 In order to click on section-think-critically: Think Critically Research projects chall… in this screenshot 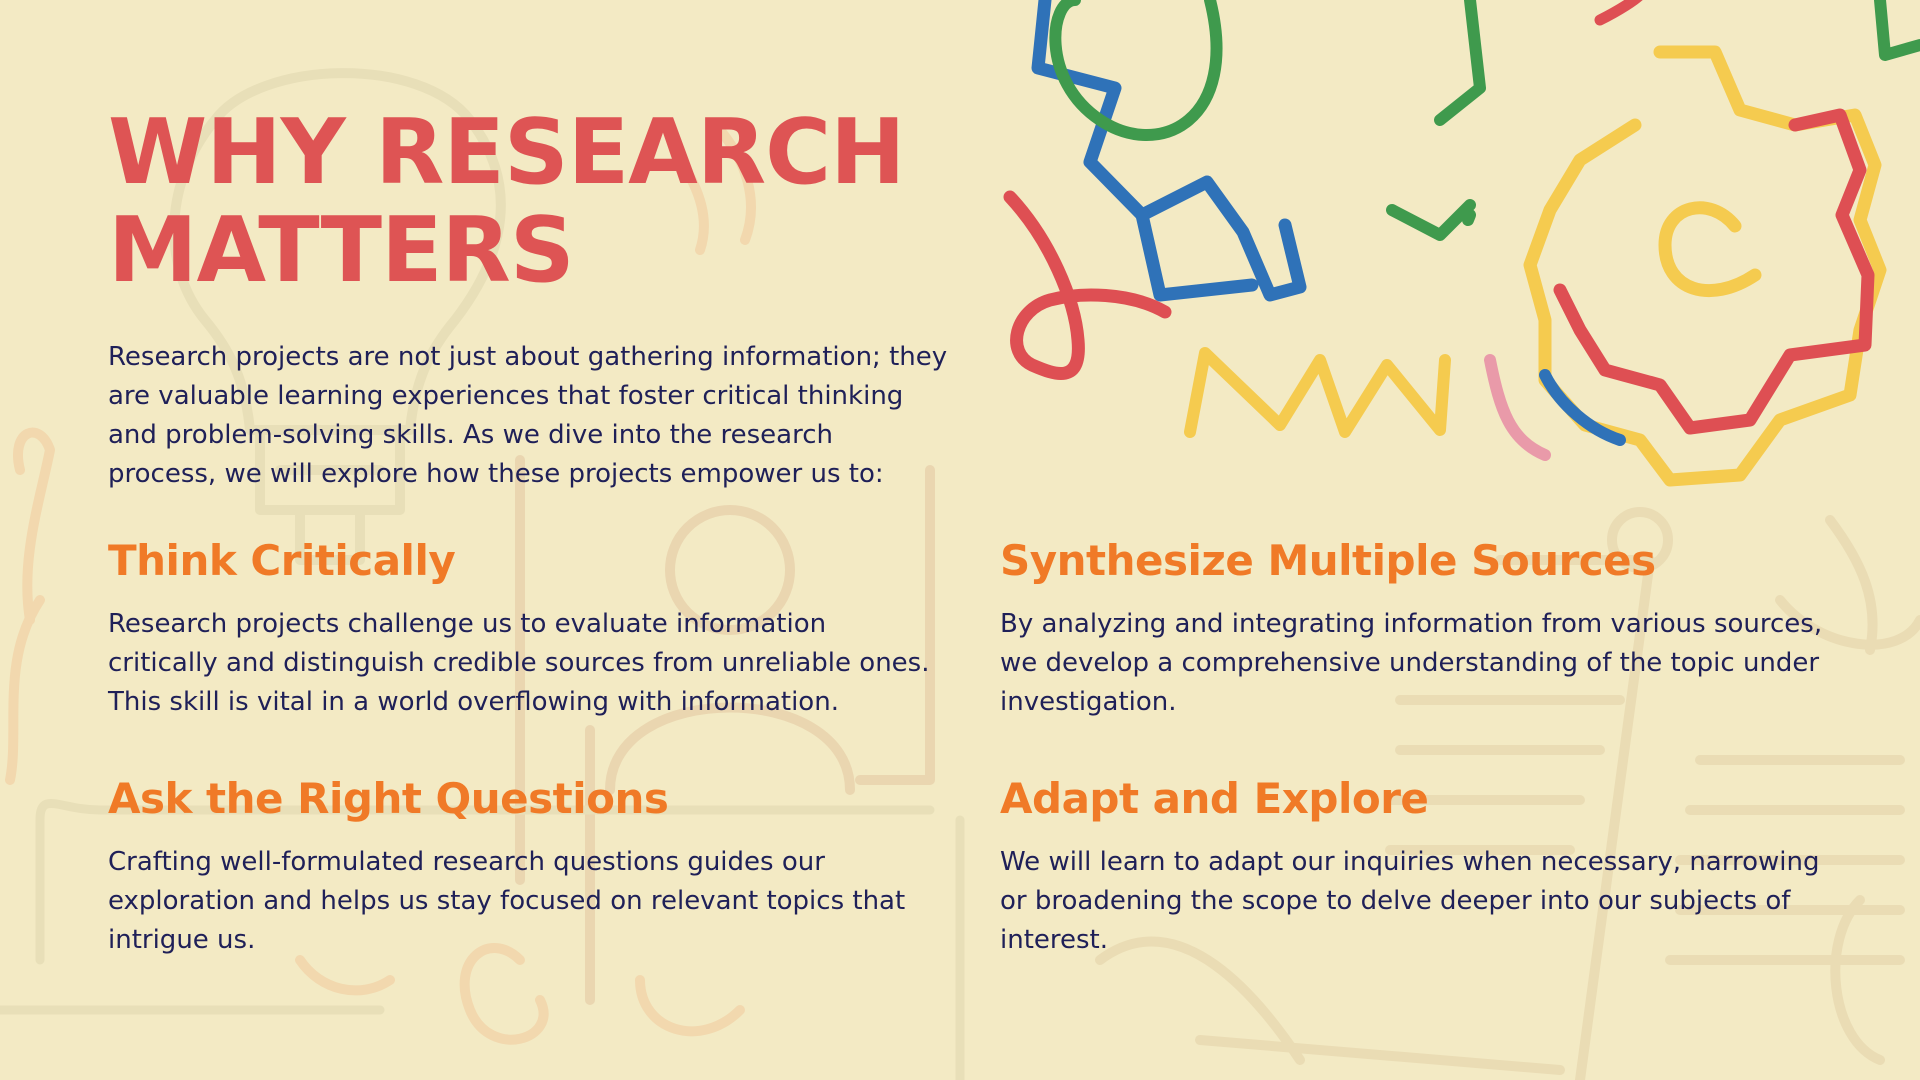, I will do `click(523, 628)`.